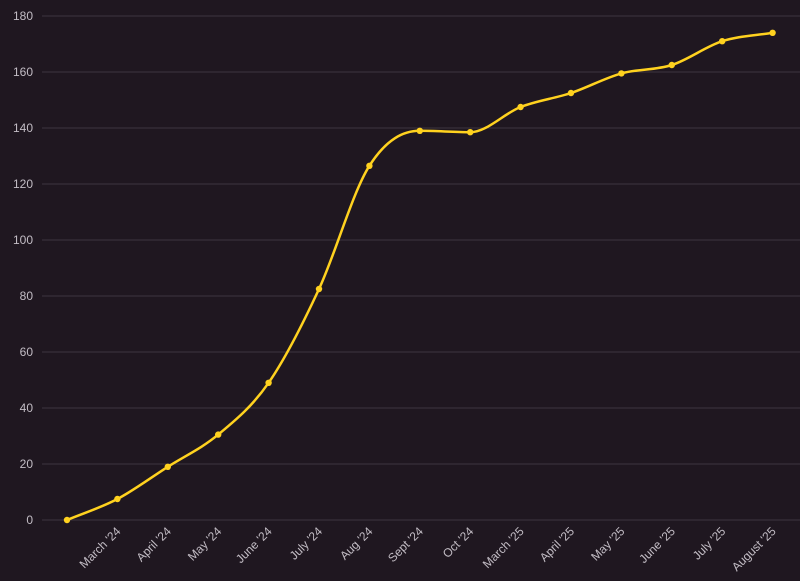  What do you see at coordinates (23, 72) in the screenshot?
I see `y-tick-label: 160` at bounding box center [23, 72].